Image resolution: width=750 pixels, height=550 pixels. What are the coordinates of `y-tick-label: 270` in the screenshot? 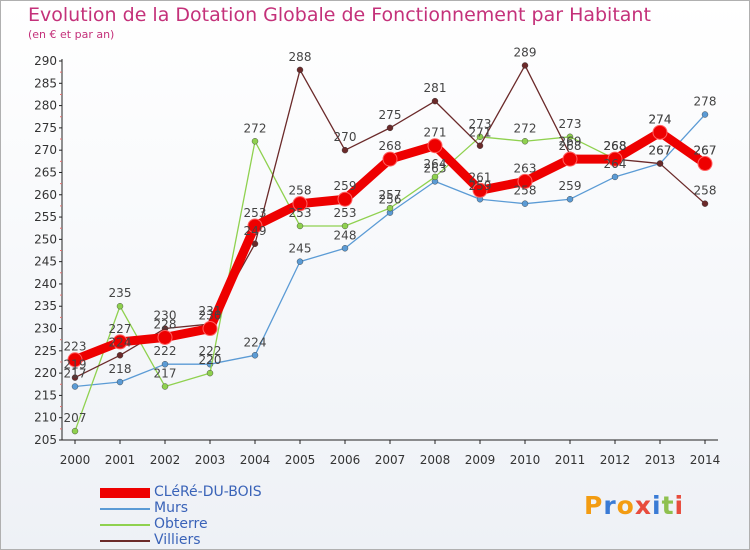 It's located at (45, 150).